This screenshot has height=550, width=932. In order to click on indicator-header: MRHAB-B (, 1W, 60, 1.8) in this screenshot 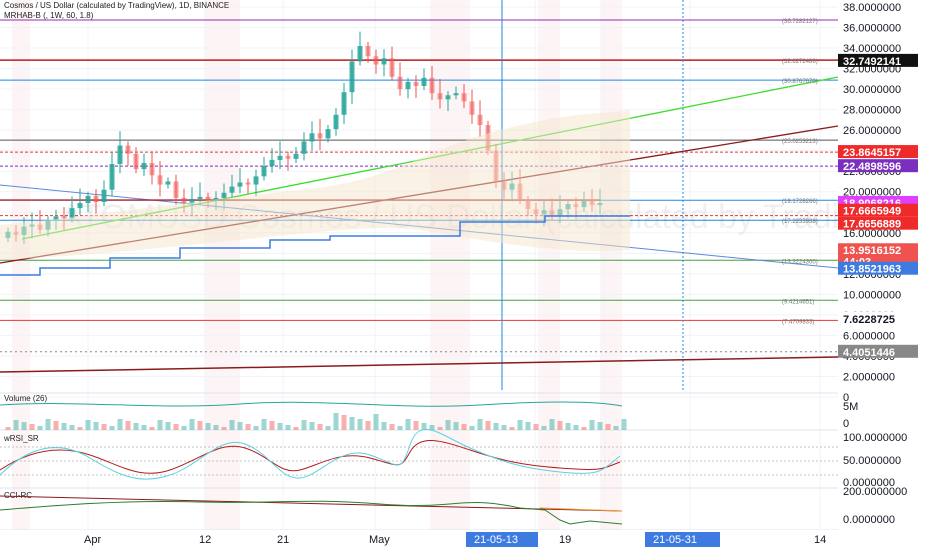, I will do `click(50, 15)`.